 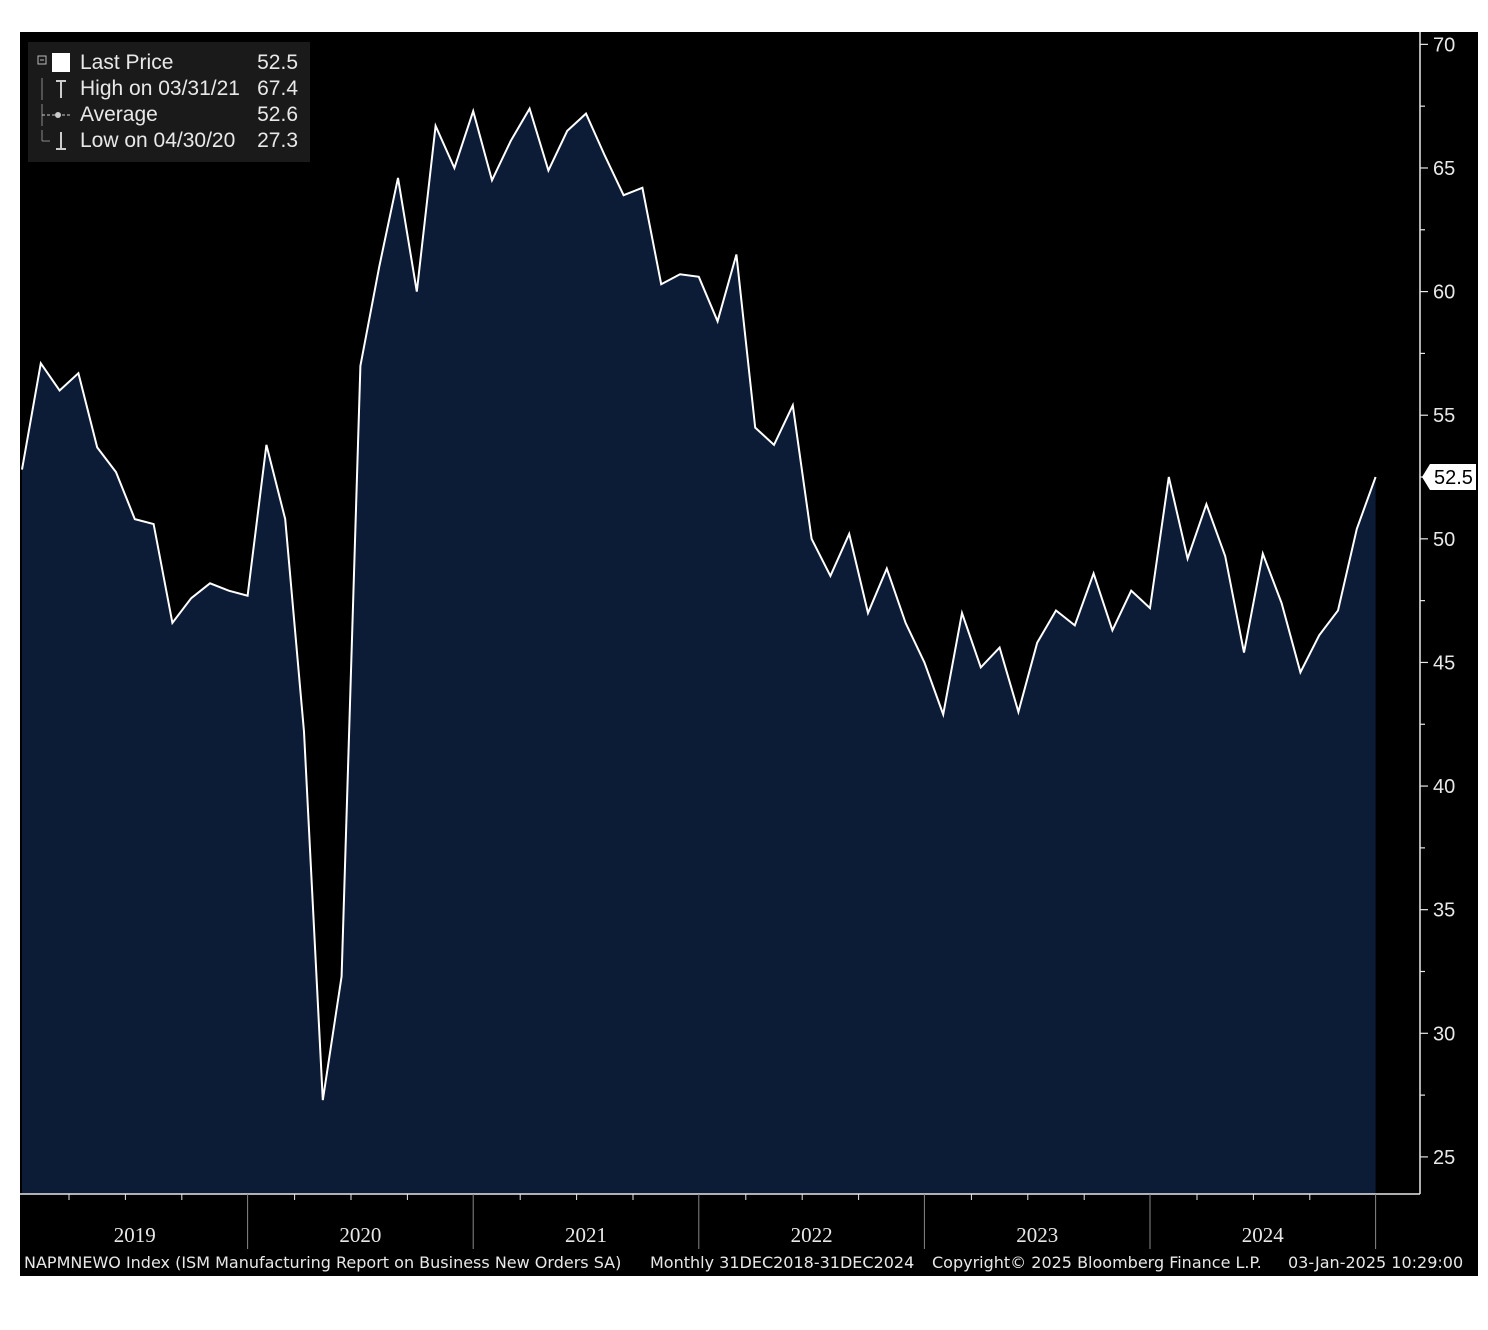 What do you see at coordinates (1376, 1262) in the screenshot?
I see `footer-timestamp: 03-Jan-2025 10:29:00` at bounding box center [1376, 1262].